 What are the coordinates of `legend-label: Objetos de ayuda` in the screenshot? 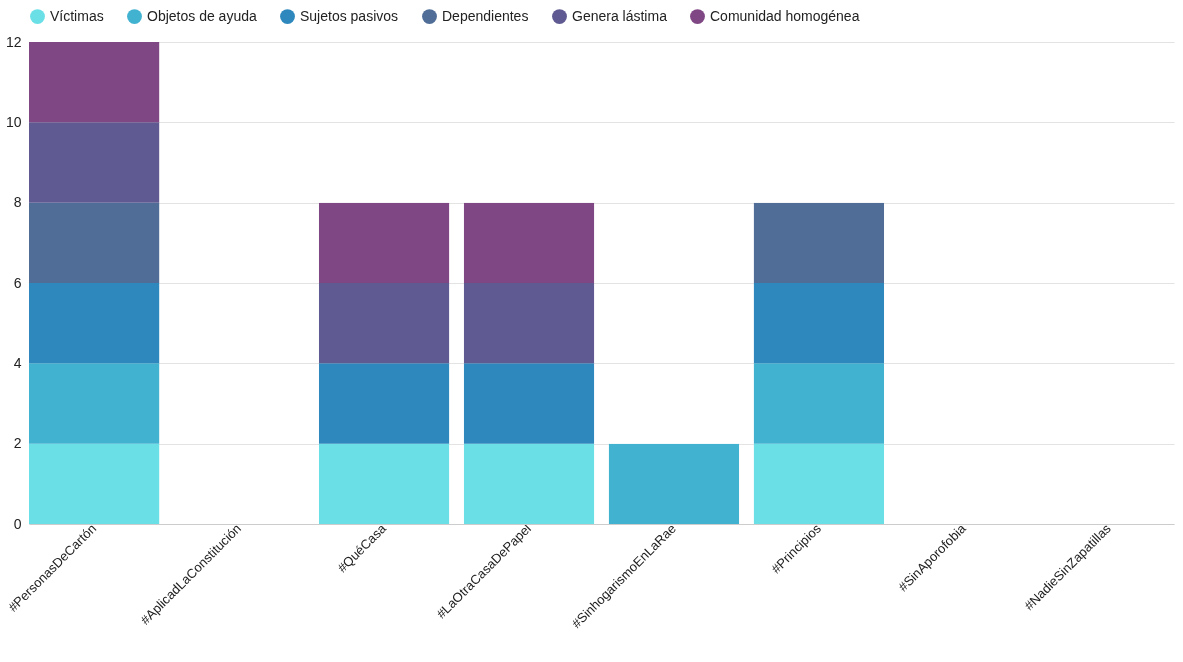 It's located at (202, 15).